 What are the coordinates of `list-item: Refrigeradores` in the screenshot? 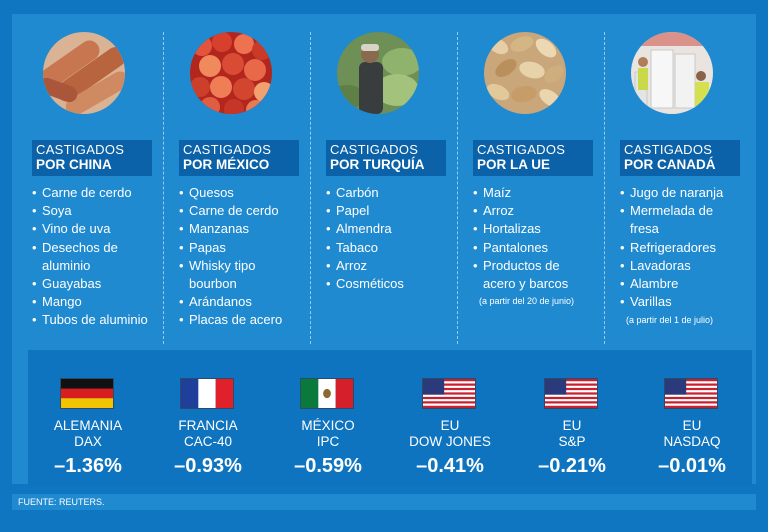 It's located at (690, 248).